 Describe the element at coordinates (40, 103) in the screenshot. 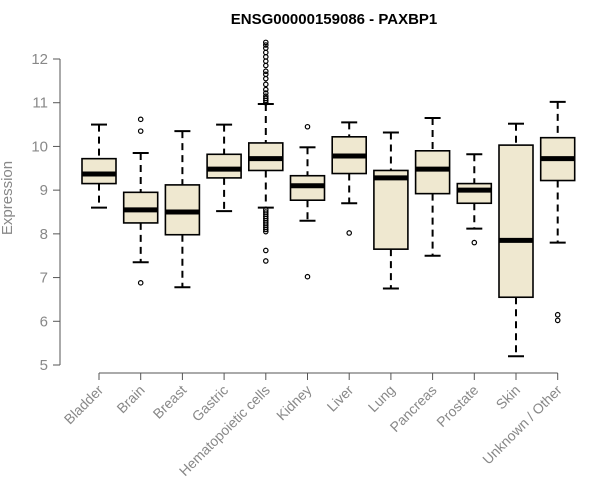

I see `y-tick-label: 11` at that location.